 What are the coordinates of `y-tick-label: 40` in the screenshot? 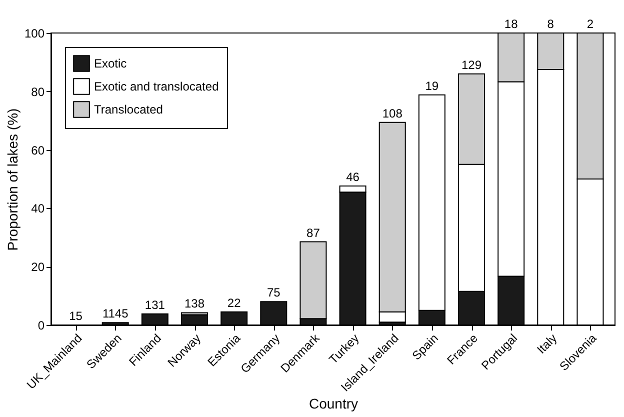 It's located at (38, 209).